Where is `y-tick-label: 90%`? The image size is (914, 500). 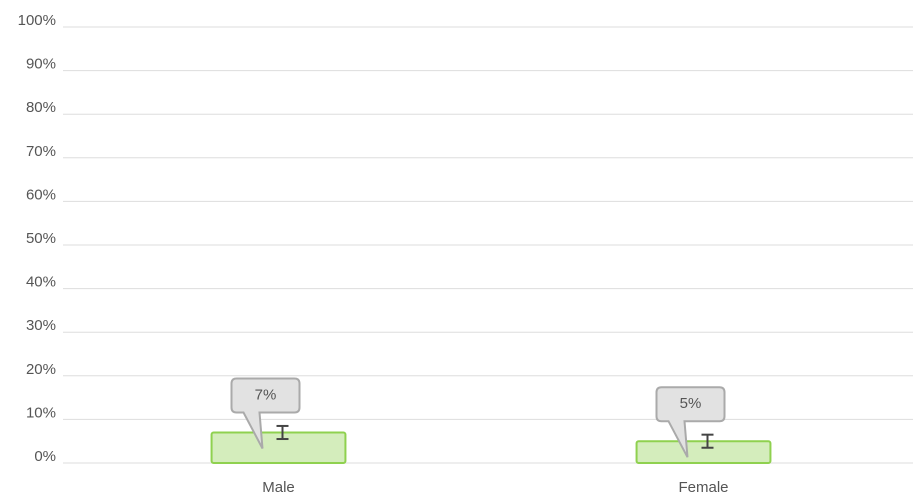
y-tick-label: 90% is located at coordinates (41, 64).